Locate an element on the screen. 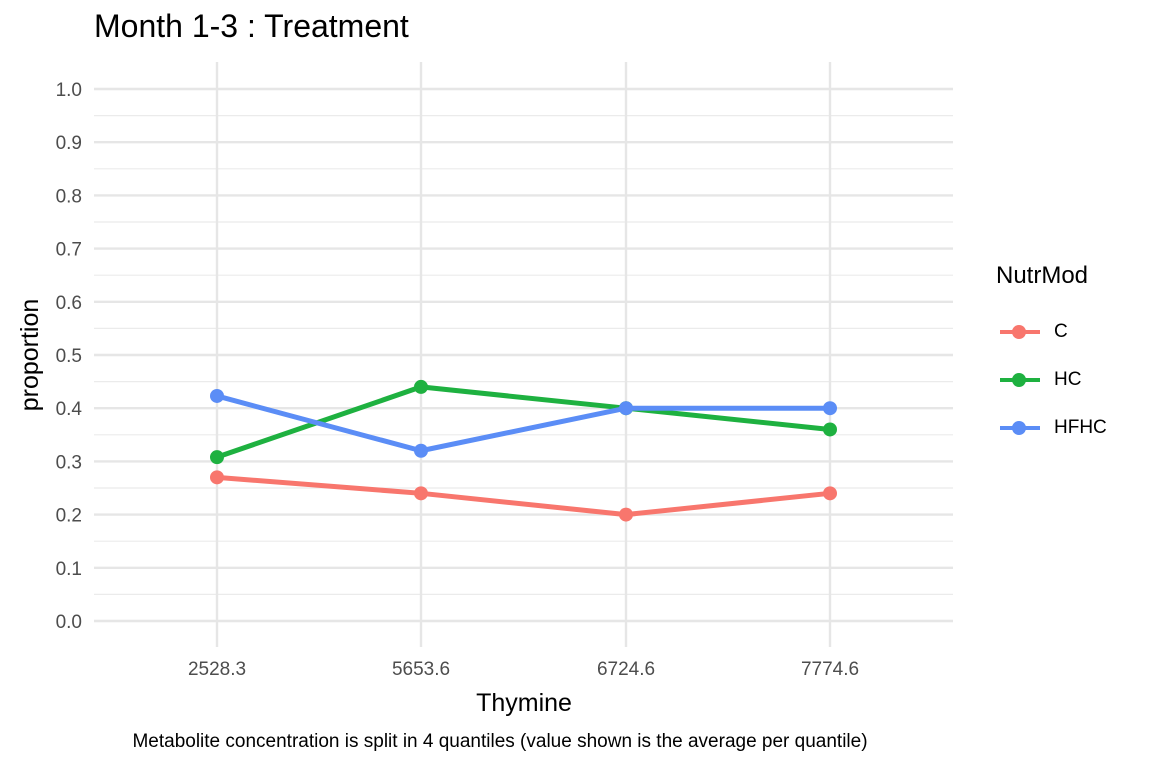 The height and width of the screenshot is (768, 1152). y-tick-label: 0.6 is located at coordinates (69, 303).